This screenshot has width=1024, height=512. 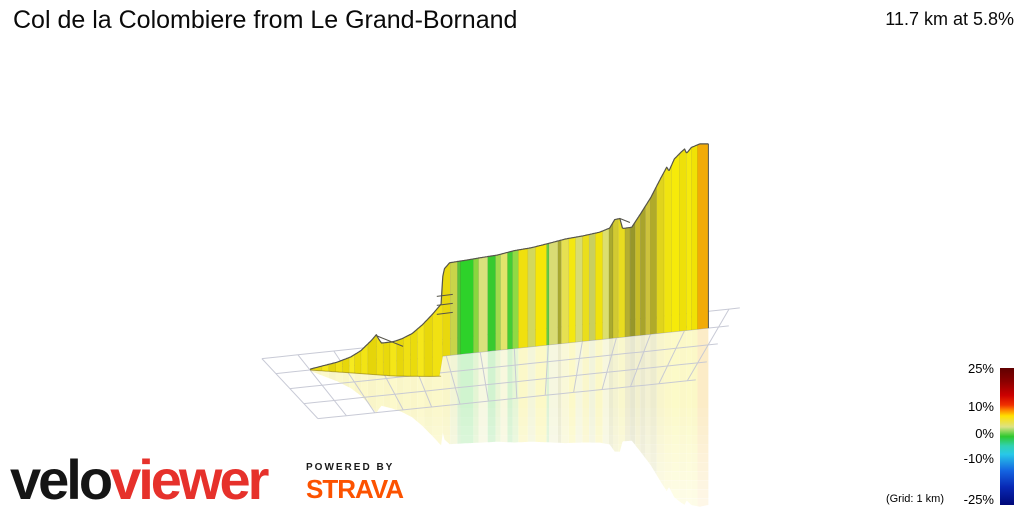 What do you see at coordinates (949, 19) in the screenshot?
I see `climb-summary: 11.7 km at 5.8%` at bounding box center [949, 19].